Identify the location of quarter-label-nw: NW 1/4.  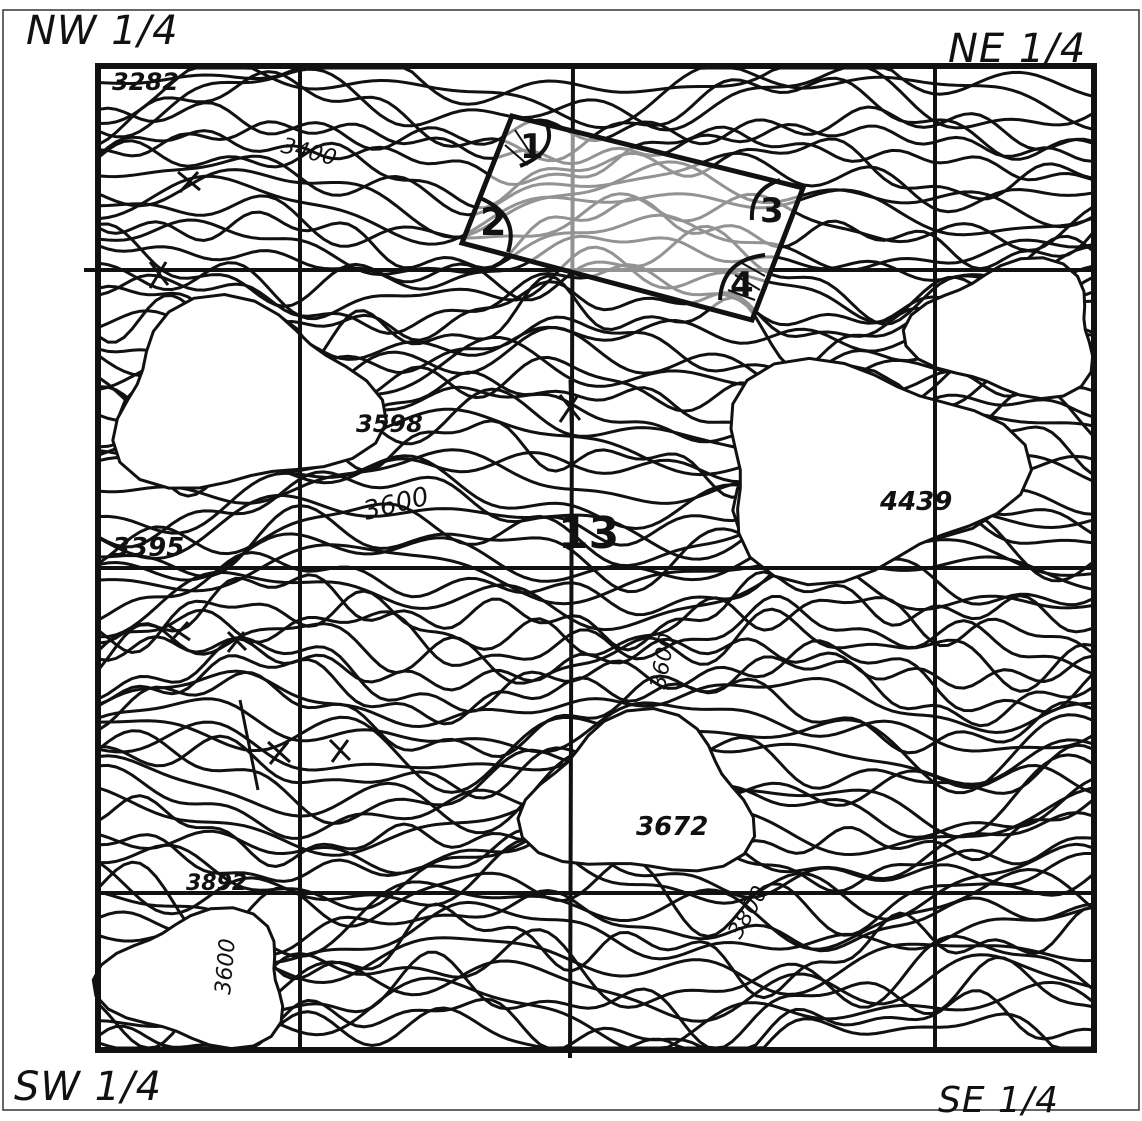
(102, 31).